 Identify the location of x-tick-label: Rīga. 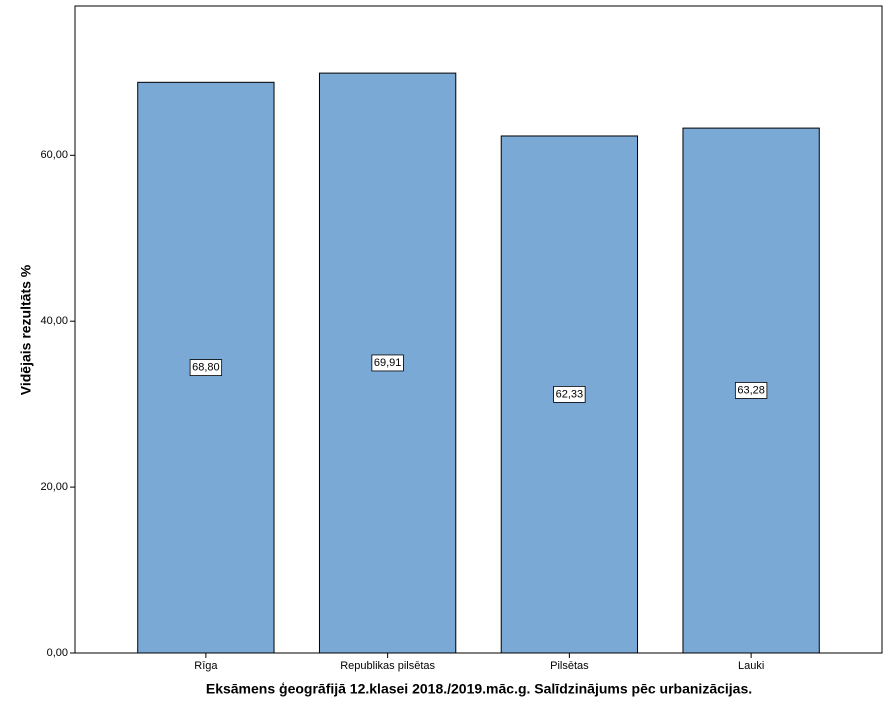
(206, 666).